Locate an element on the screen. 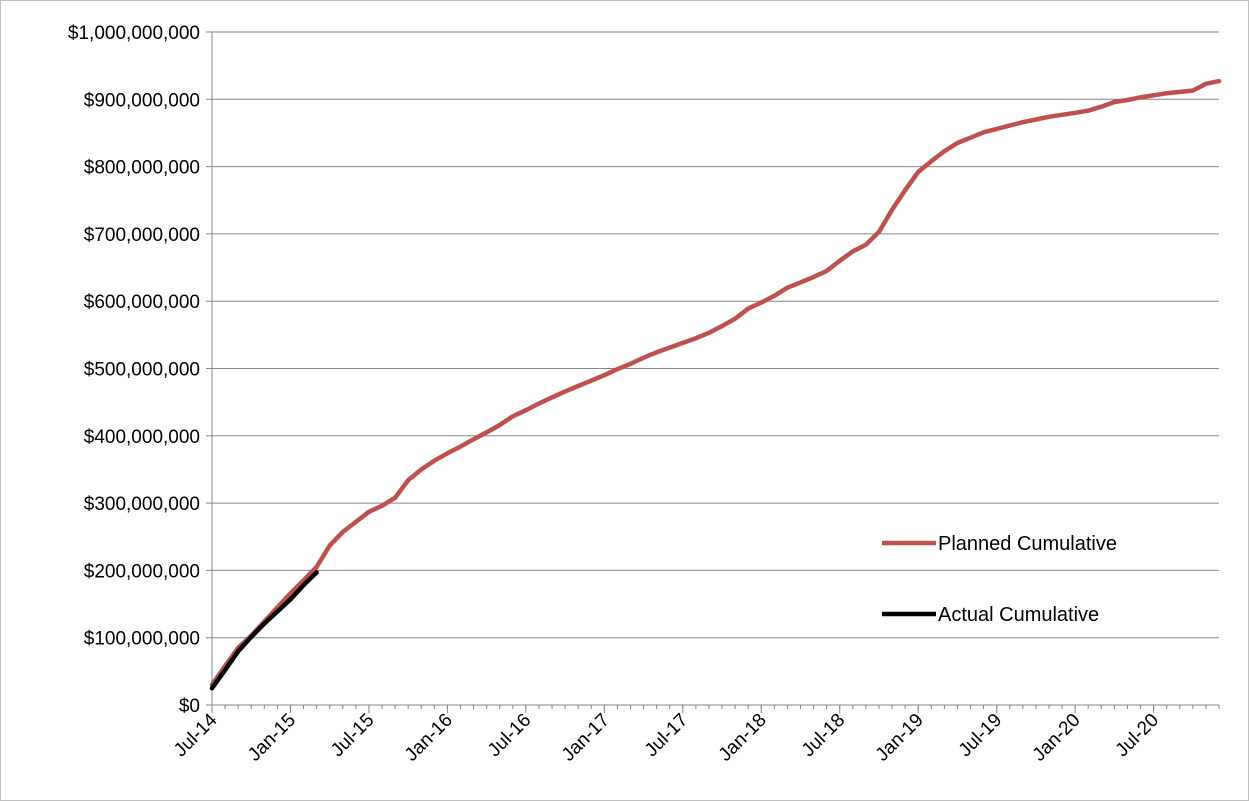  x-tick-label: Jan-16 is located at coordinates (429, 738).